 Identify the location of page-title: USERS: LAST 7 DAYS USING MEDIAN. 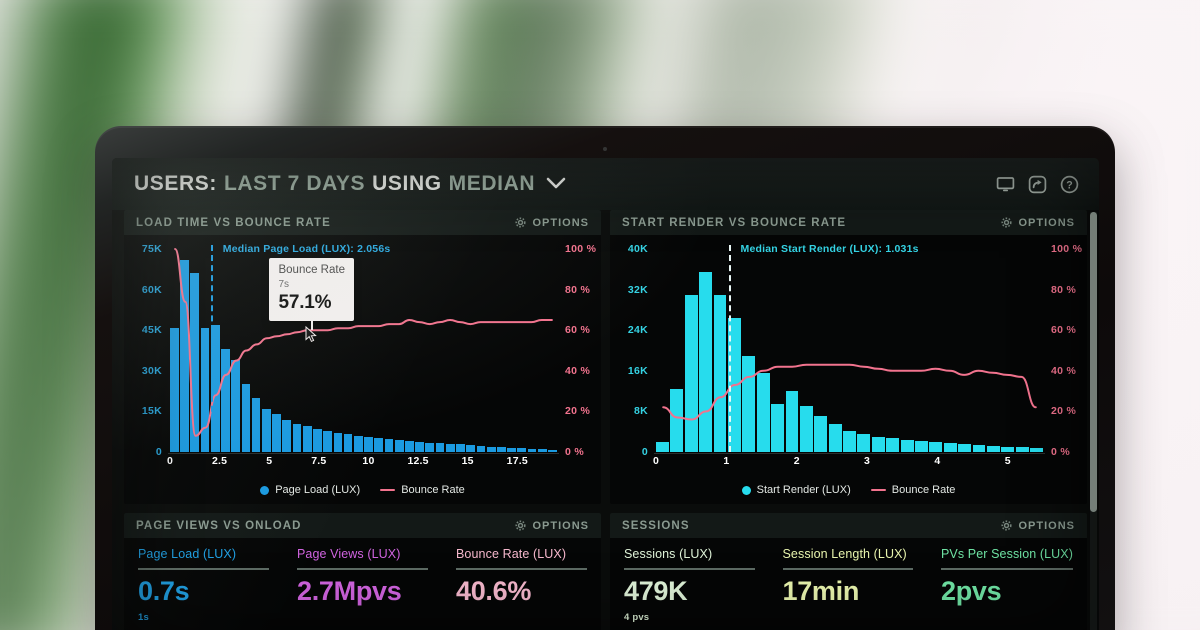
(350, 184).